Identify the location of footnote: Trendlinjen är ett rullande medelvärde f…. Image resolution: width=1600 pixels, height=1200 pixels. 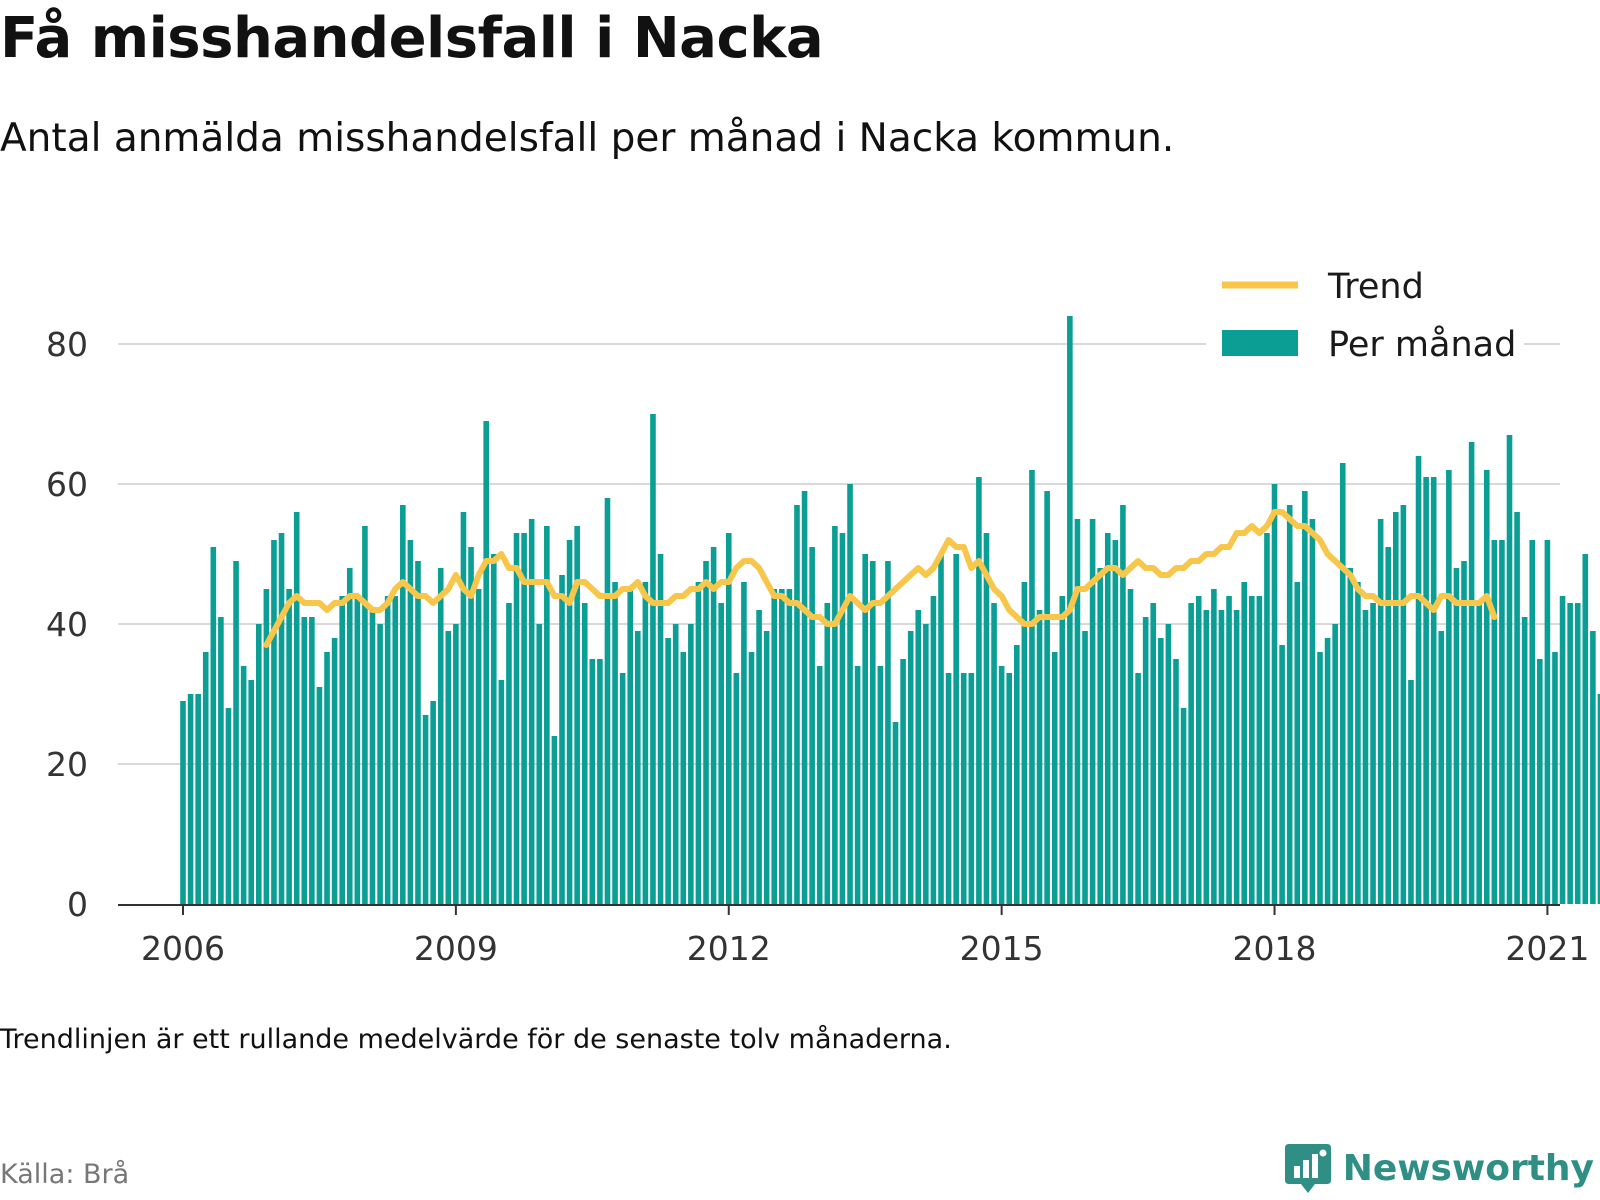
(476, 1039).